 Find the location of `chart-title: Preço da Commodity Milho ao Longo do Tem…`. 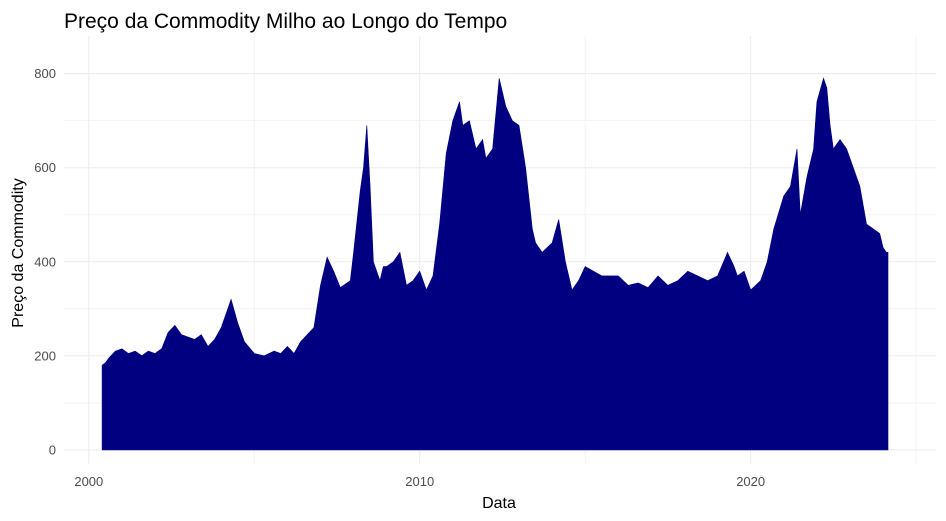

chart-title: Preço da Commodity Milho ao Longo do Tem… is located at coordinates (285, 21).